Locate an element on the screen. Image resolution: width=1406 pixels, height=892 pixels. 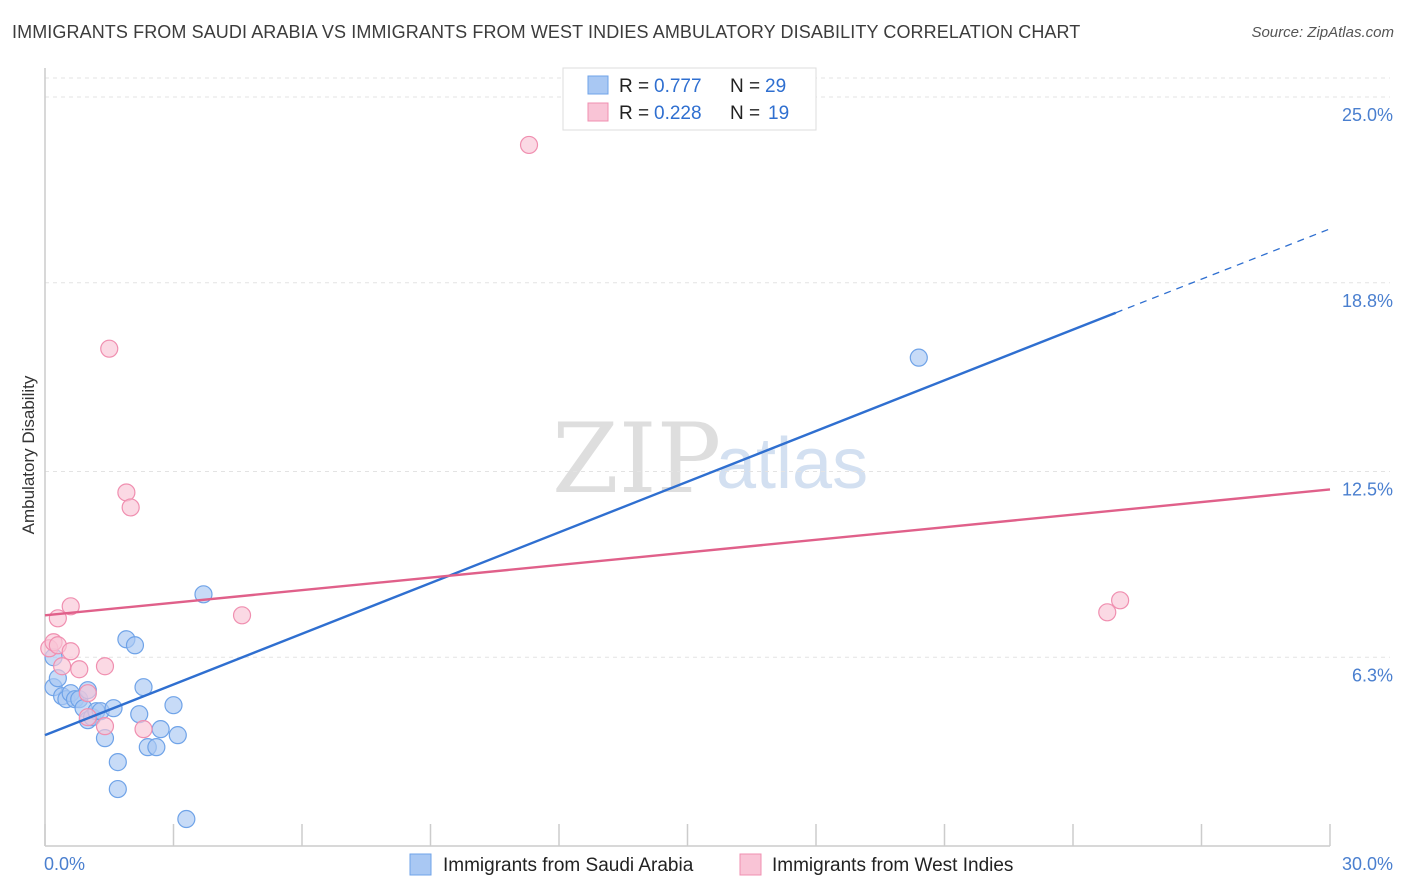
x-tick-label-max: 30.0% is located at coordinates (1367, 864).